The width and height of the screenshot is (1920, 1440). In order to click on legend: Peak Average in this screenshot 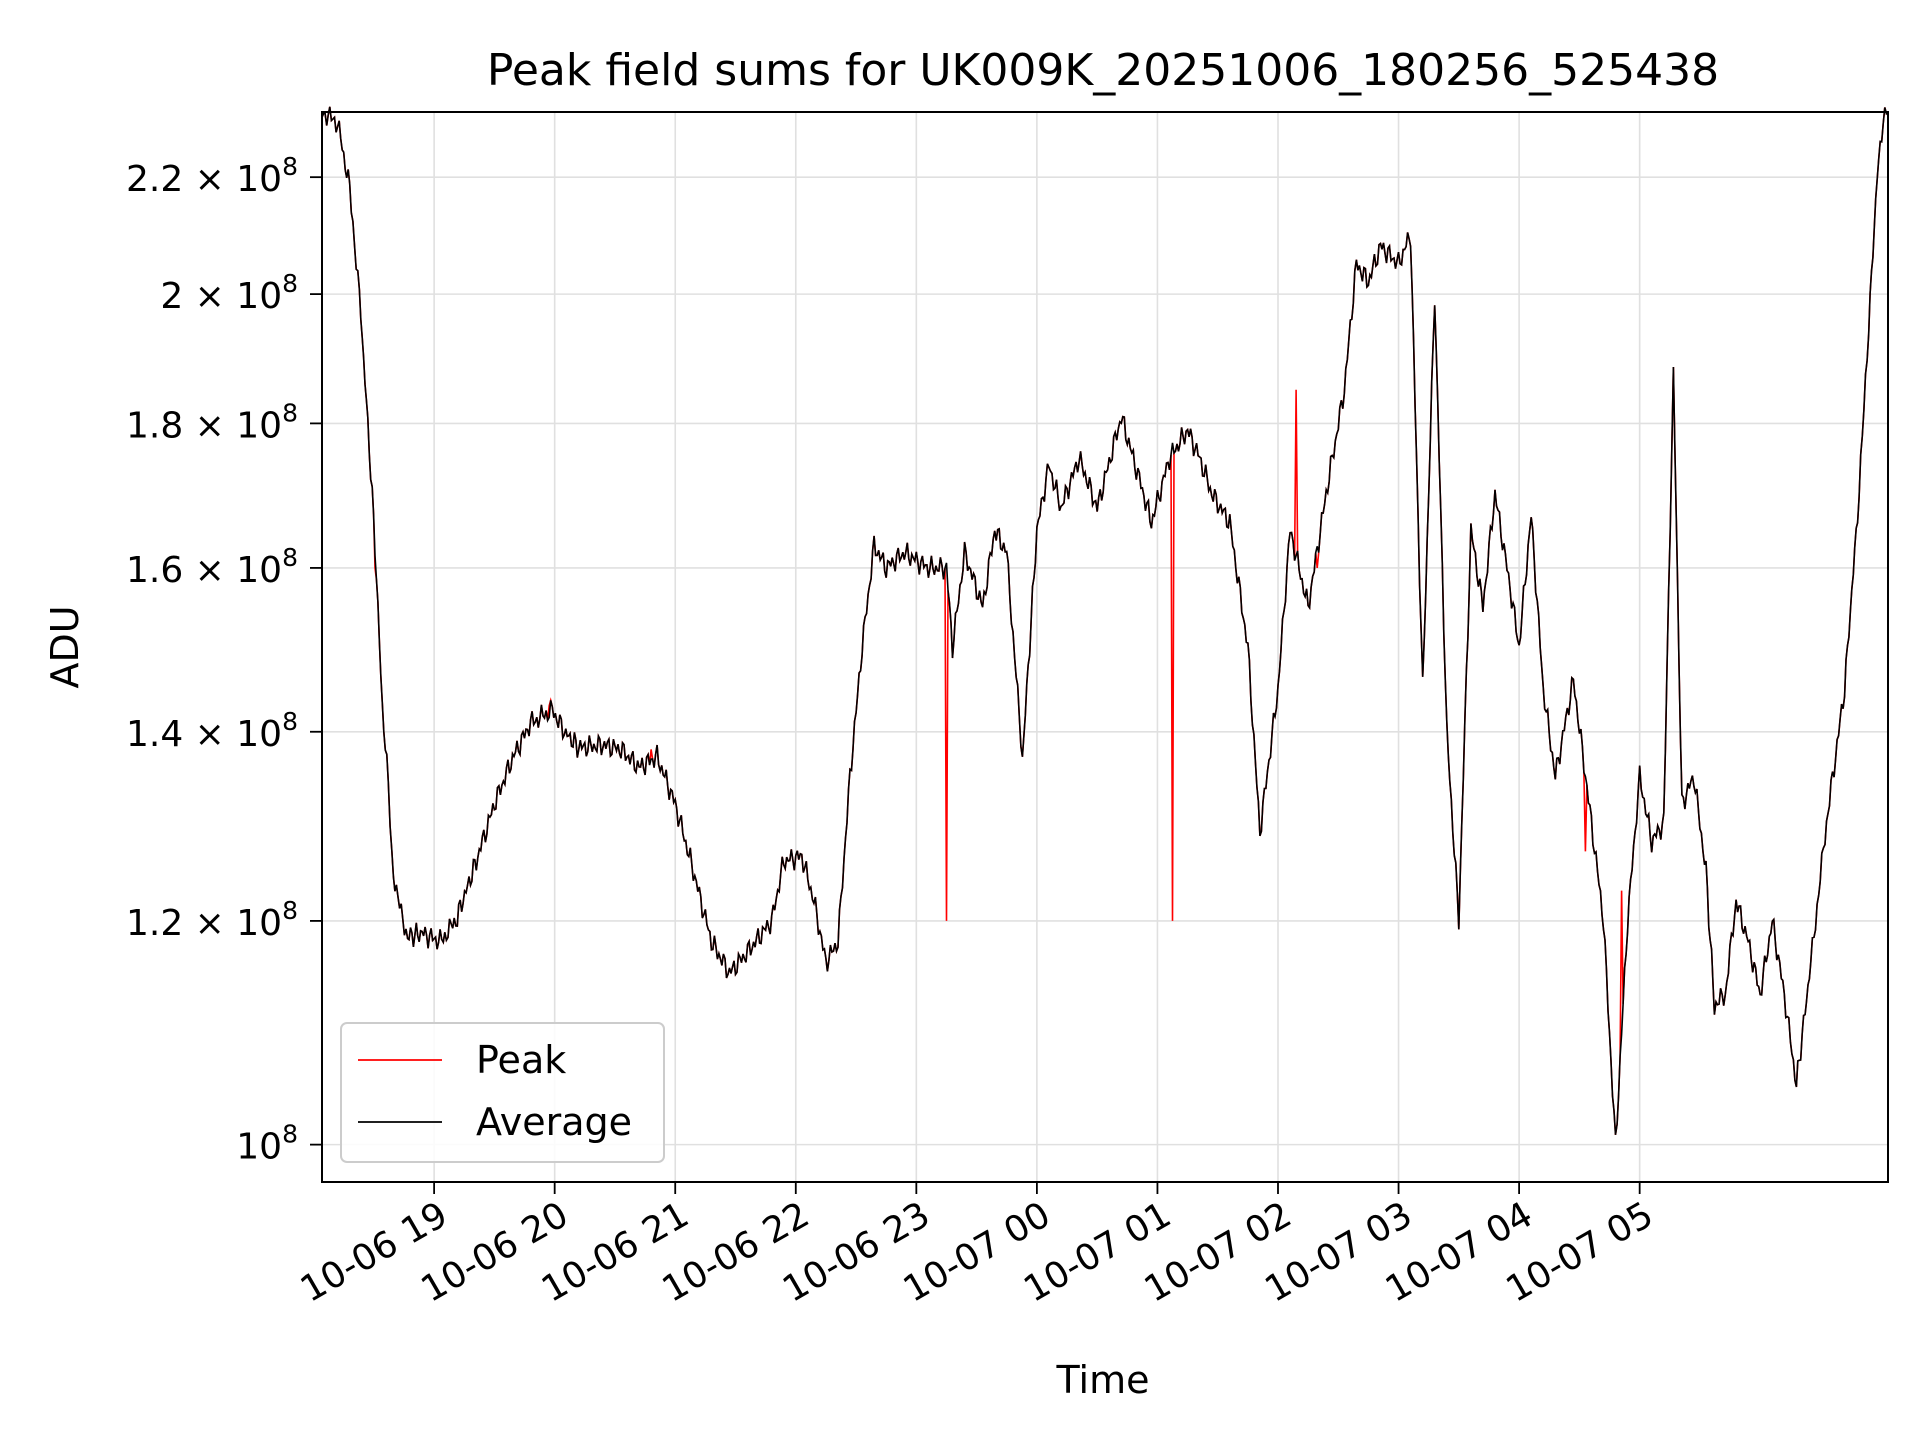, I will do `click(502, 1092)`.